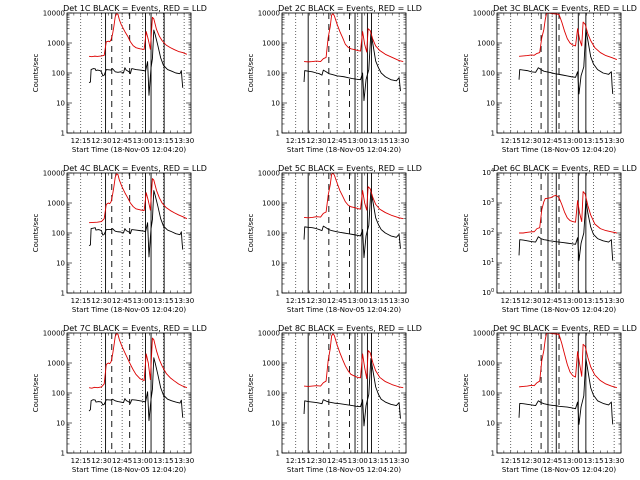  Describe the element at coordinates (492, 201) in the screenshot. I see `y-tick-exponent: 3` at that location.